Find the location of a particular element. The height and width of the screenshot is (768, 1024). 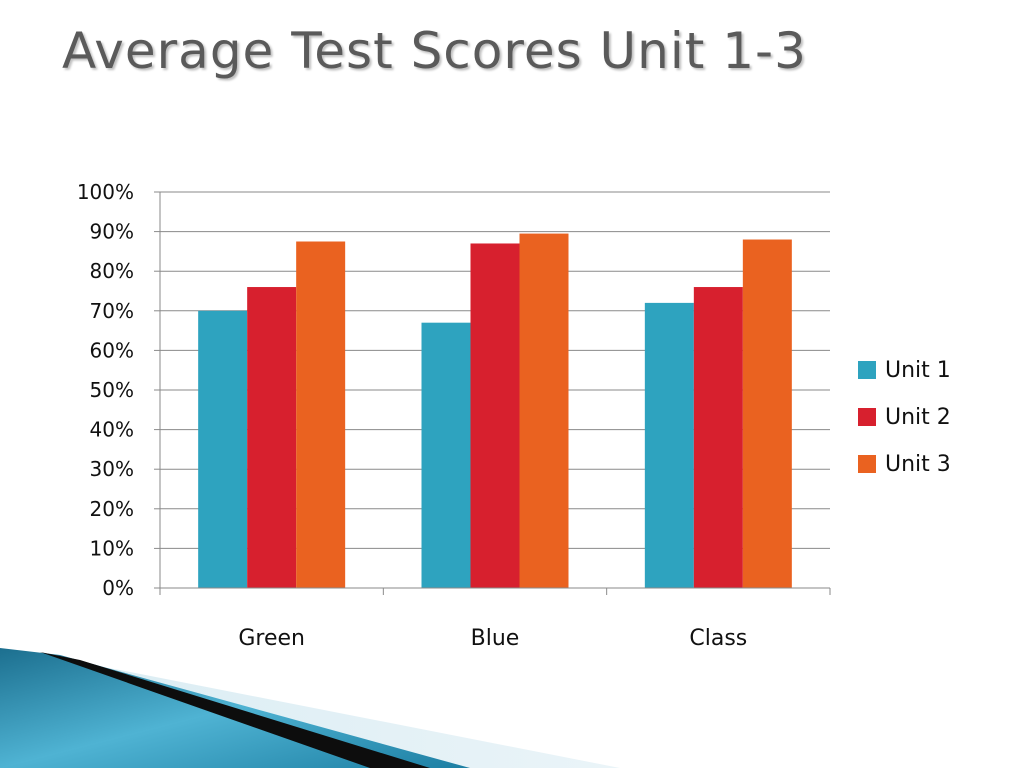

y-tick-label: 40% is located at coordinates (112, 430).